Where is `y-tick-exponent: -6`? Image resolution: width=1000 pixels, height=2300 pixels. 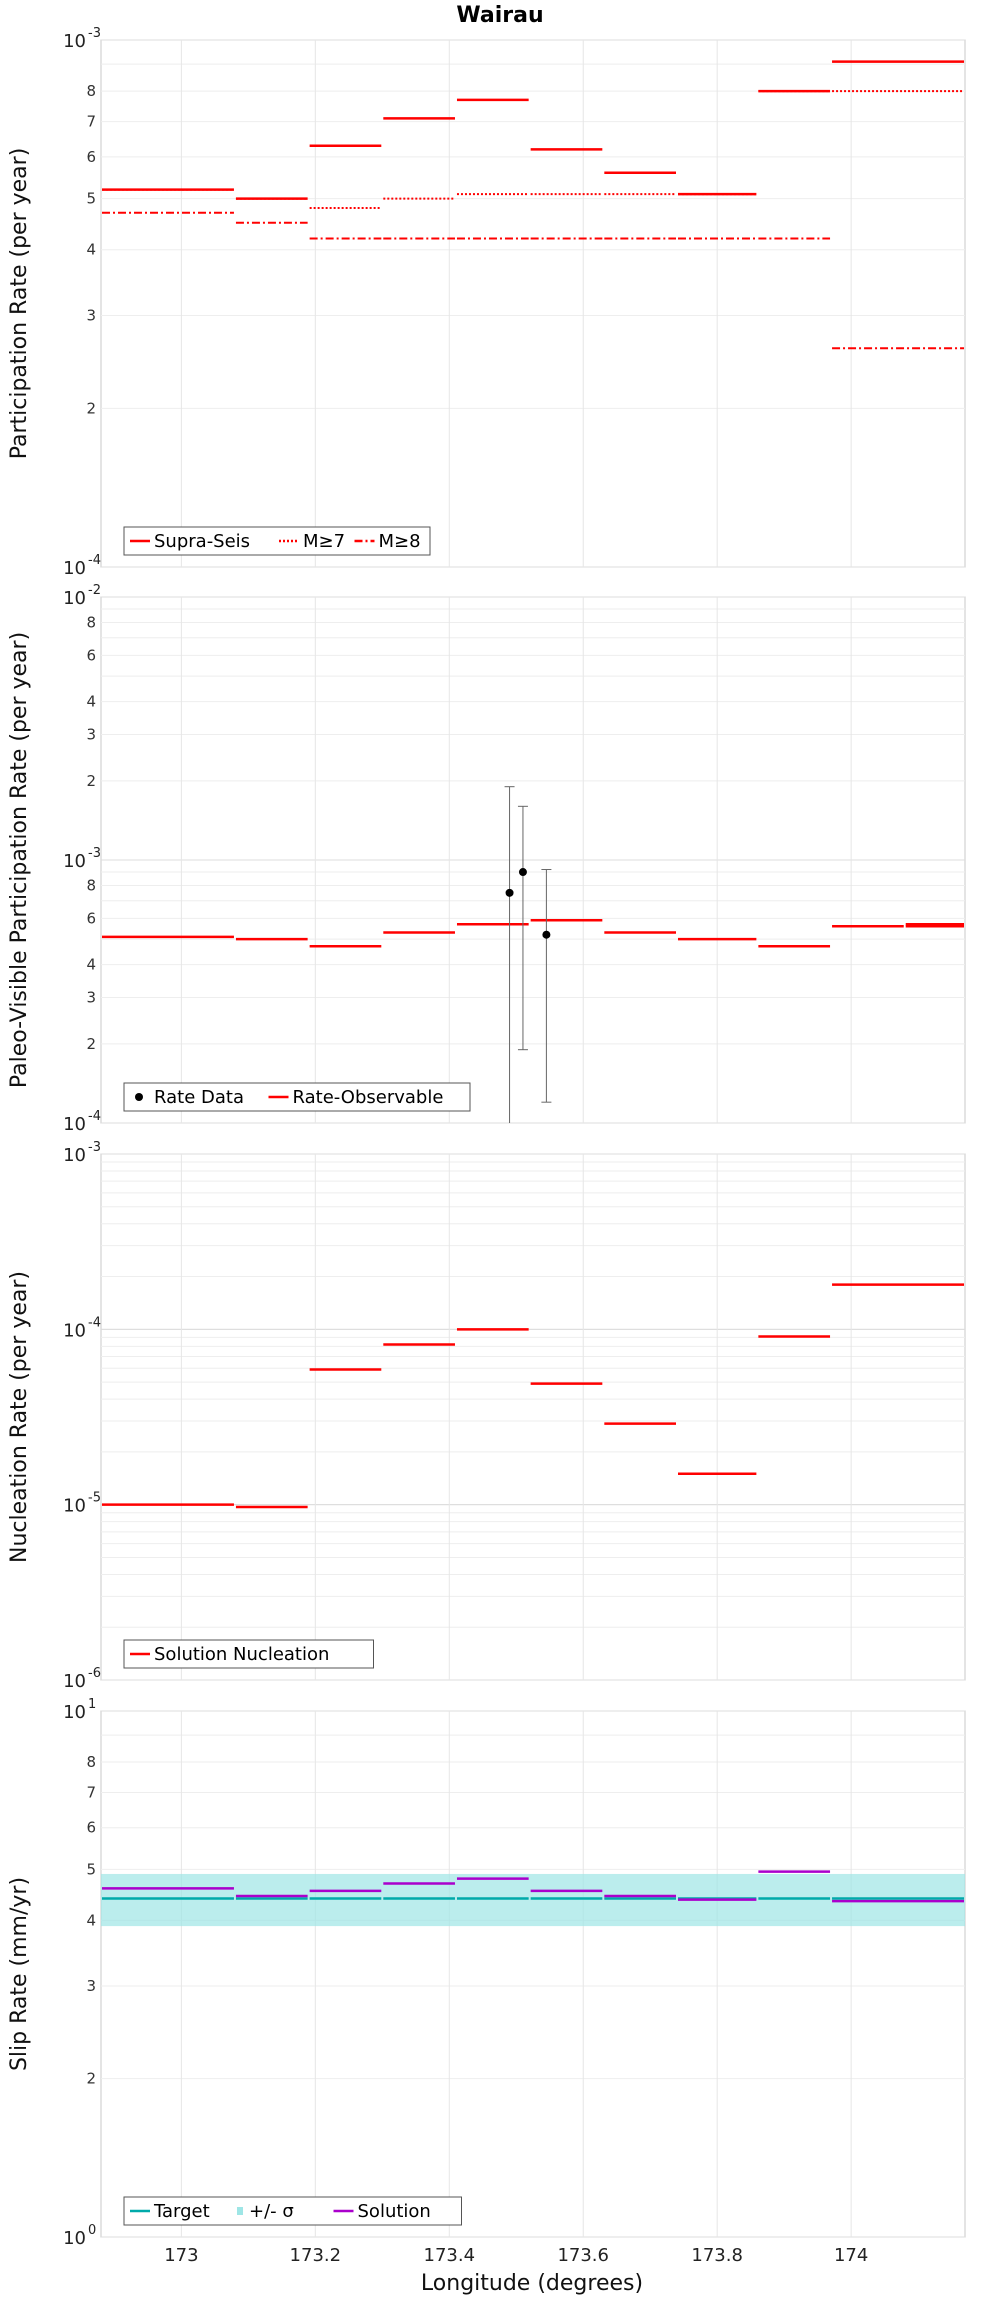
y-tick-exponent: -6 is located at coordinates (94, 1673).